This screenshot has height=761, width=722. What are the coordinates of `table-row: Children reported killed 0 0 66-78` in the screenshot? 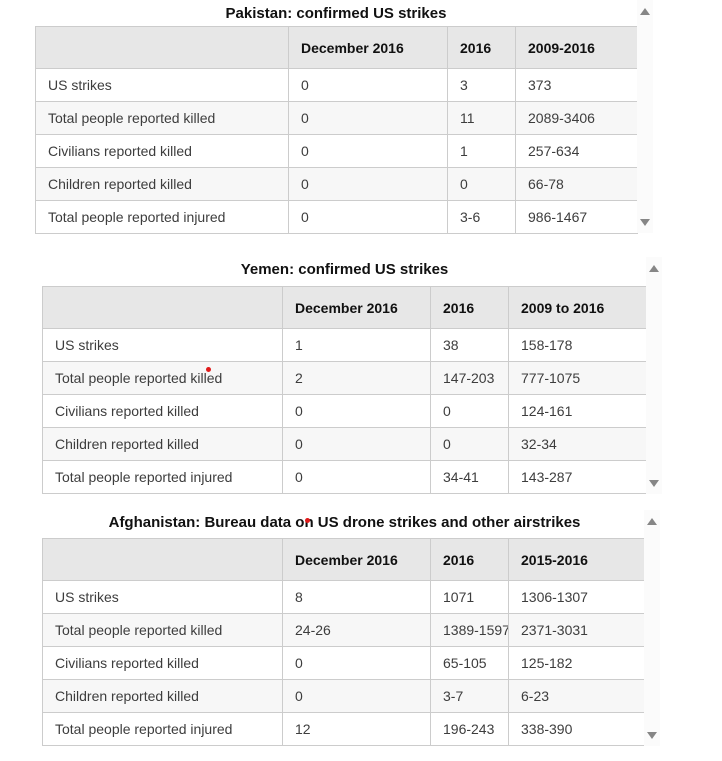 It's located at (336, 184).